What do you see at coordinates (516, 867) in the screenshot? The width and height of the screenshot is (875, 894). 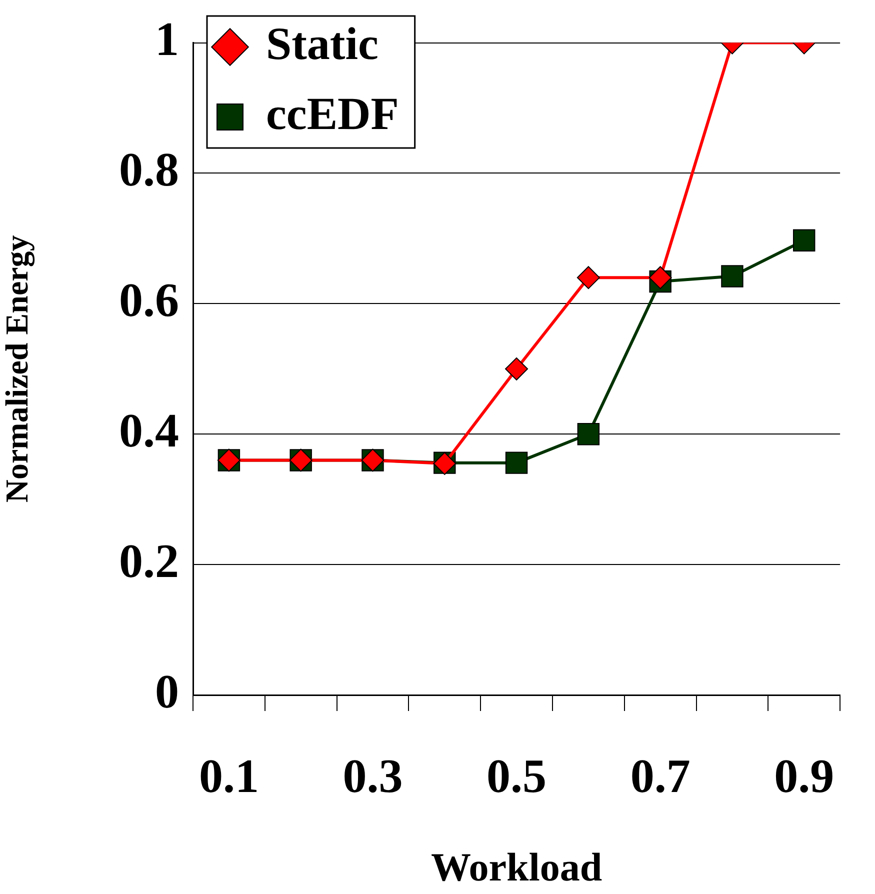 I see `x-axis-title: Workload` at bounding box center [516, 867].